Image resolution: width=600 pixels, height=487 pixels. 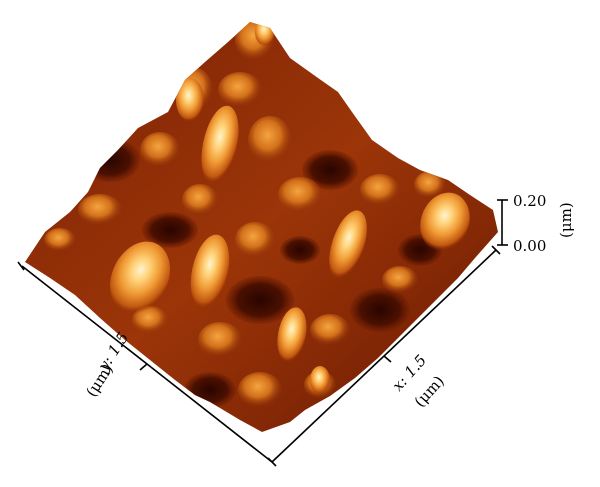 I want to click on y-axis-endcap-right, so click(x=272, y=462).